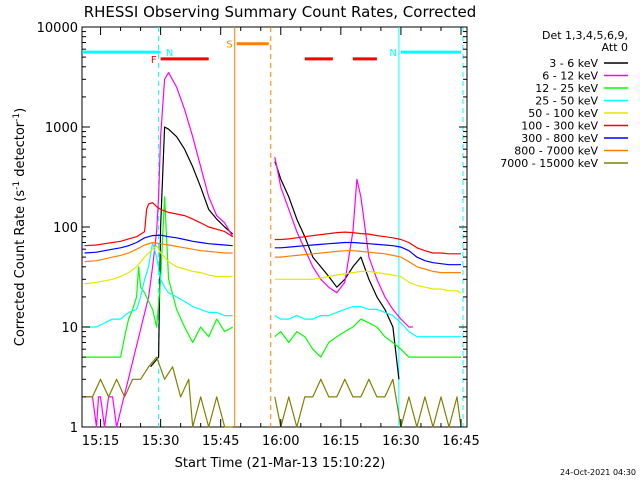  Describe the element at coordinates (549, 163) in the screenshot. I see `legend-label-8: 7000 - 15000 keV` at that location.